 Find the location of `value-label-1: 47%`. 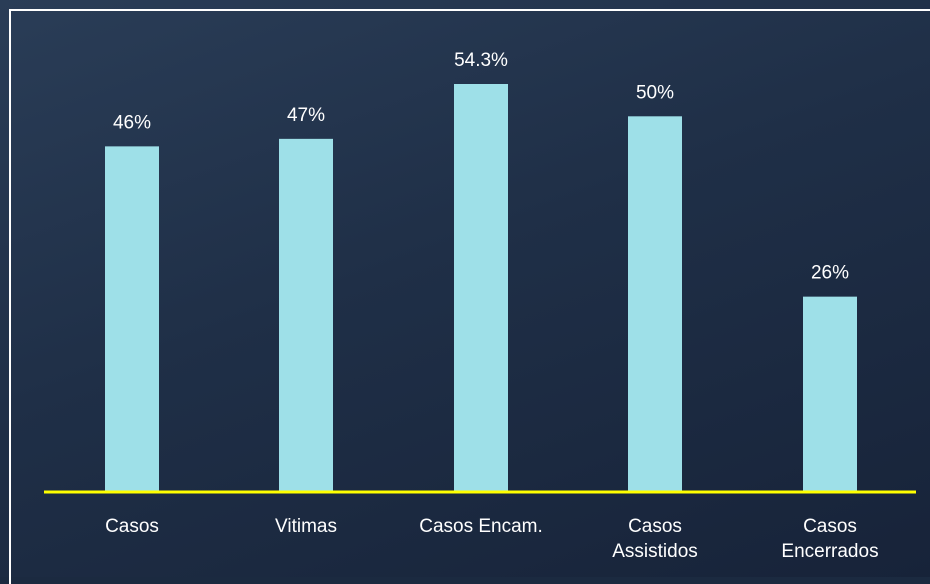

value-label-1: 47% is located at coordinates (306, 115).